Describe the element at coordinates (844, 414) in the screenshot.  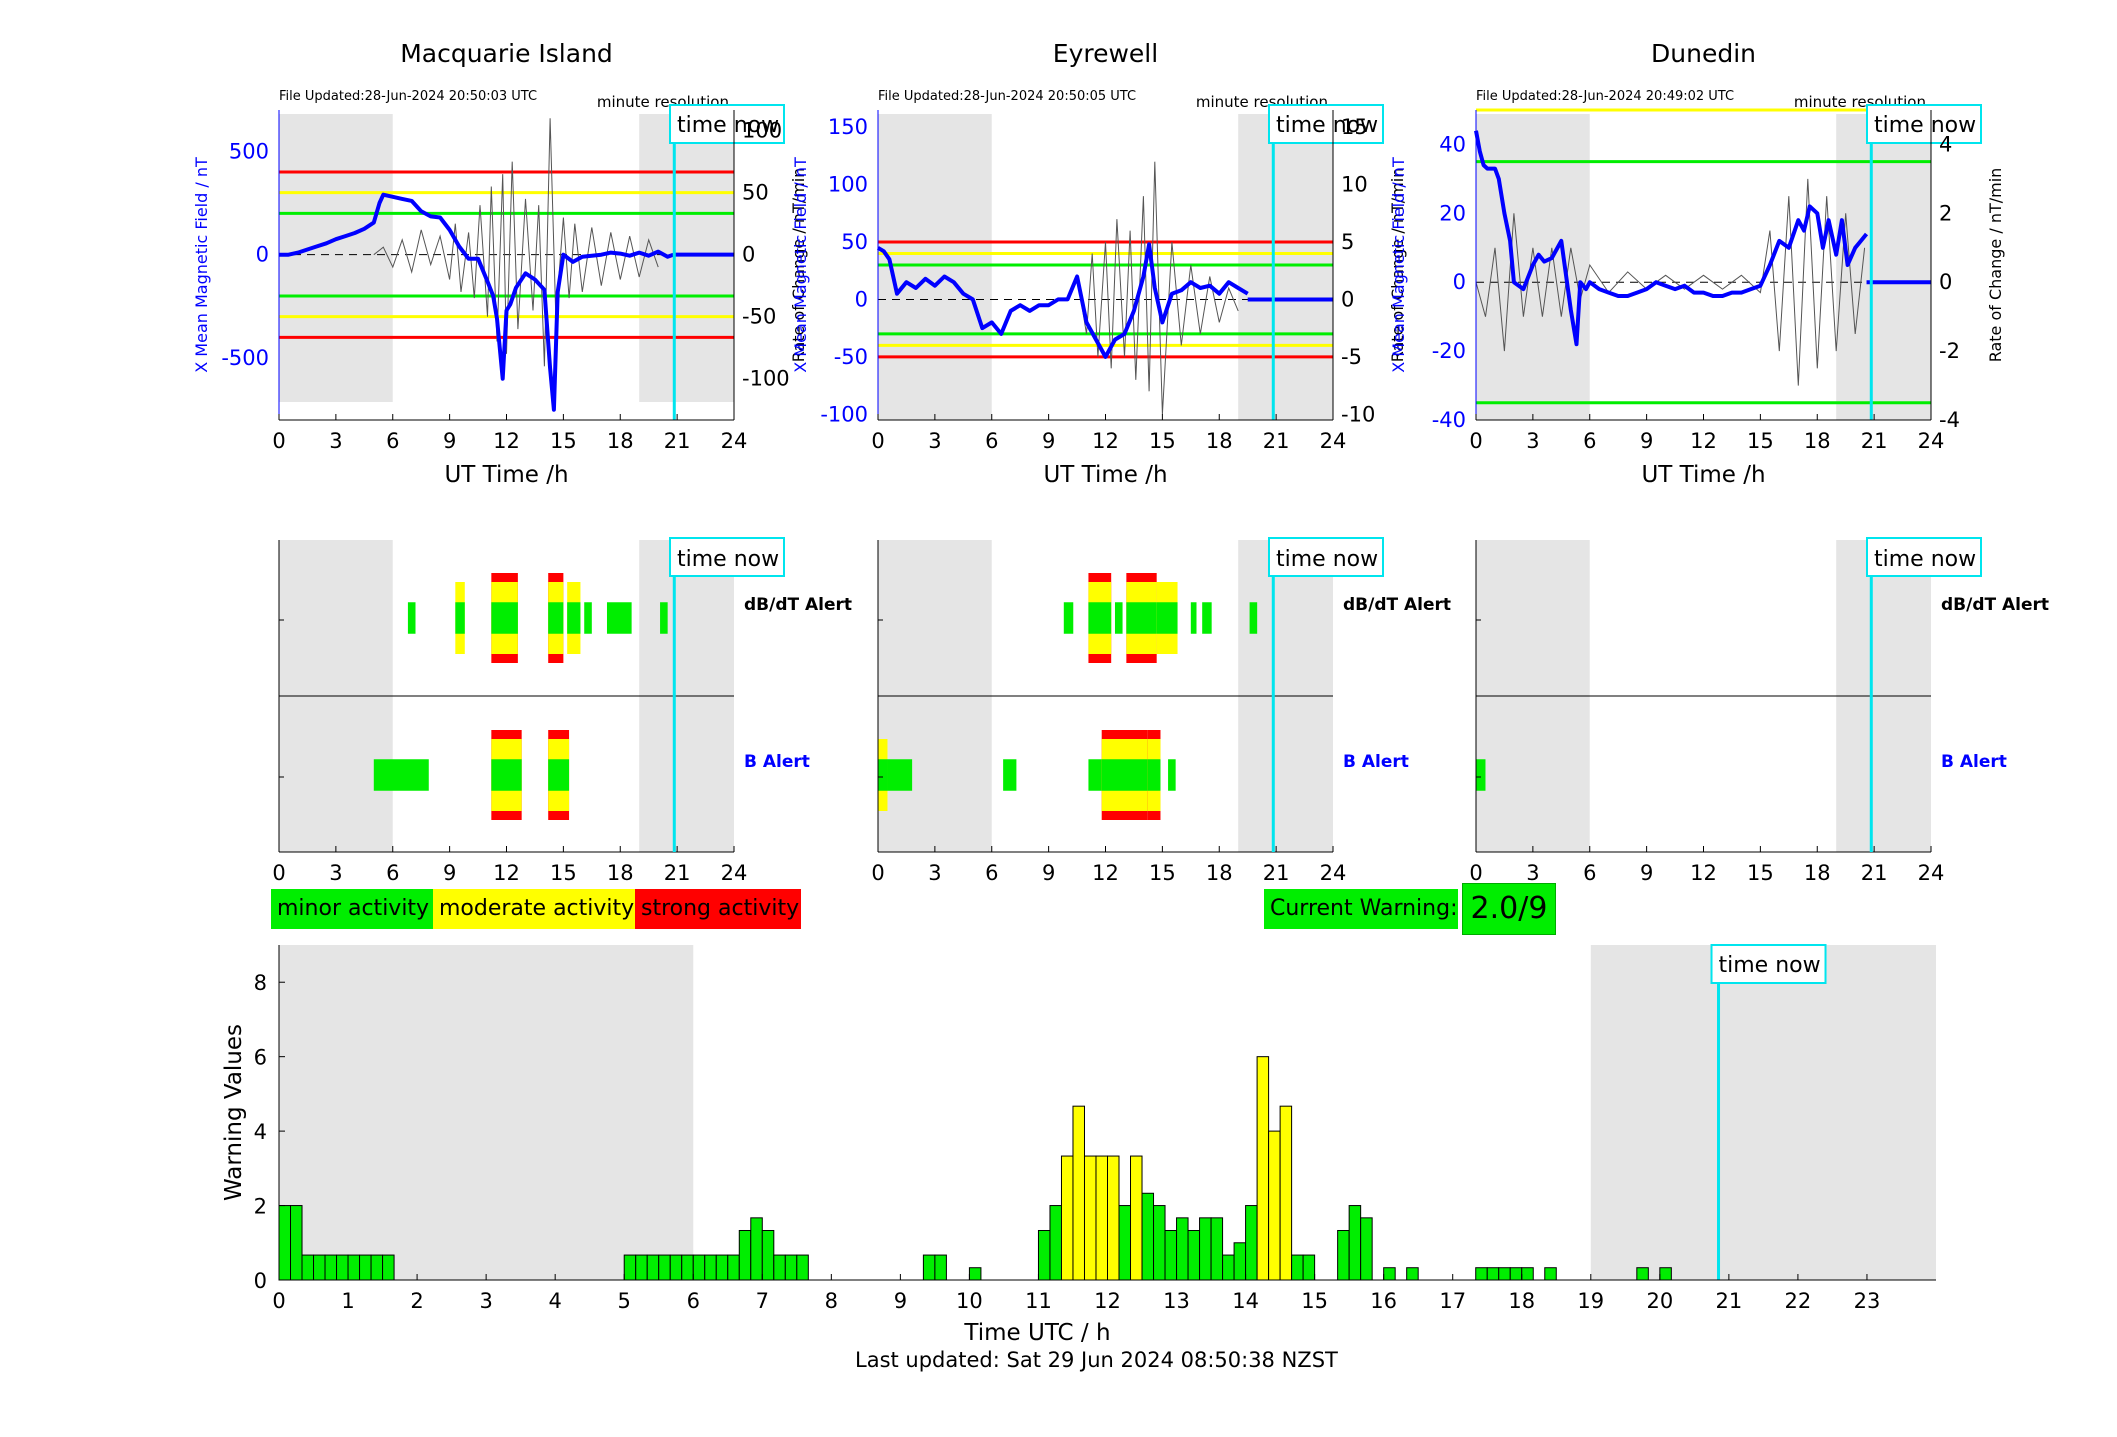
I see `y-tick-label: -100` at that location.